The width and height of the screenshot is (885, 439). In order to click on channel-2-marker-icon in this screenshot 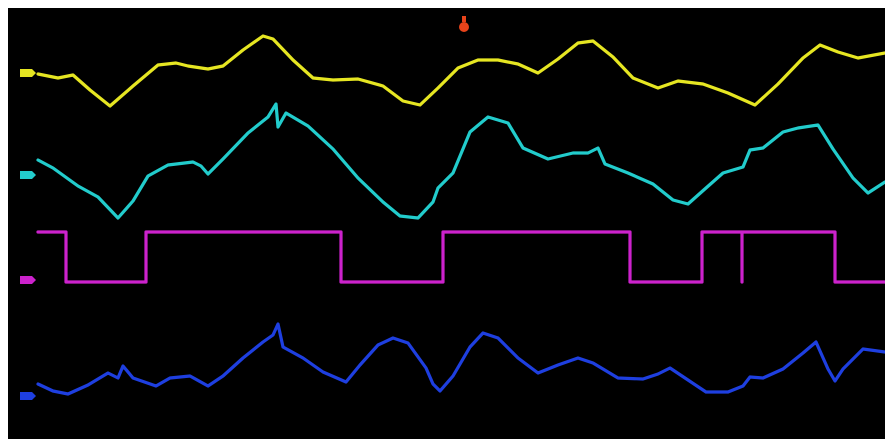, I will do `click(28, 175)`.